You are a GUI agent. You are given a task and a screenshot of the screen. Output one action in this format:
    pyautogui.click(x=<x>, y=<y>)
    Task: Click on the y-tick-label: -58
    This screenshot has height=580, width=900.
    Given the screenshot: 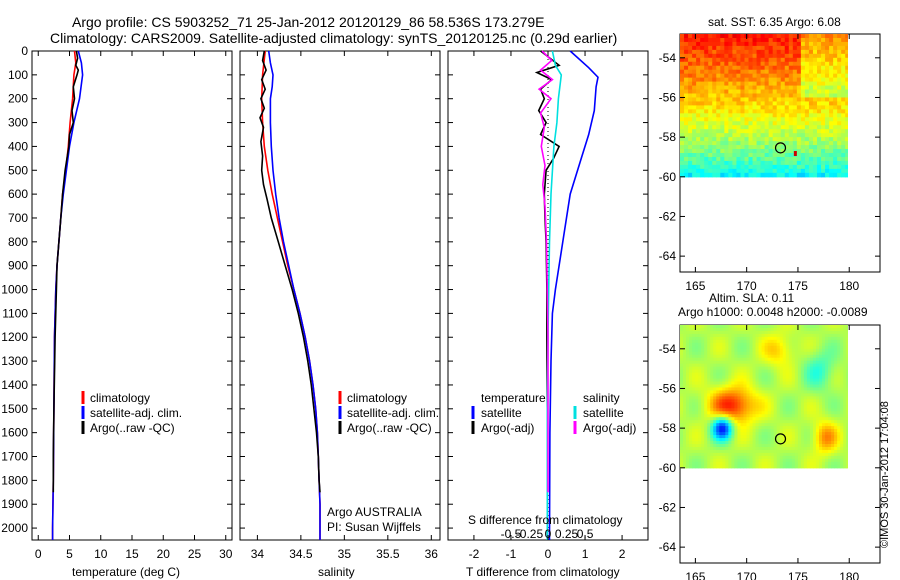 What is the action you would take?
    pyautogui.click(x=668, y=428)
    